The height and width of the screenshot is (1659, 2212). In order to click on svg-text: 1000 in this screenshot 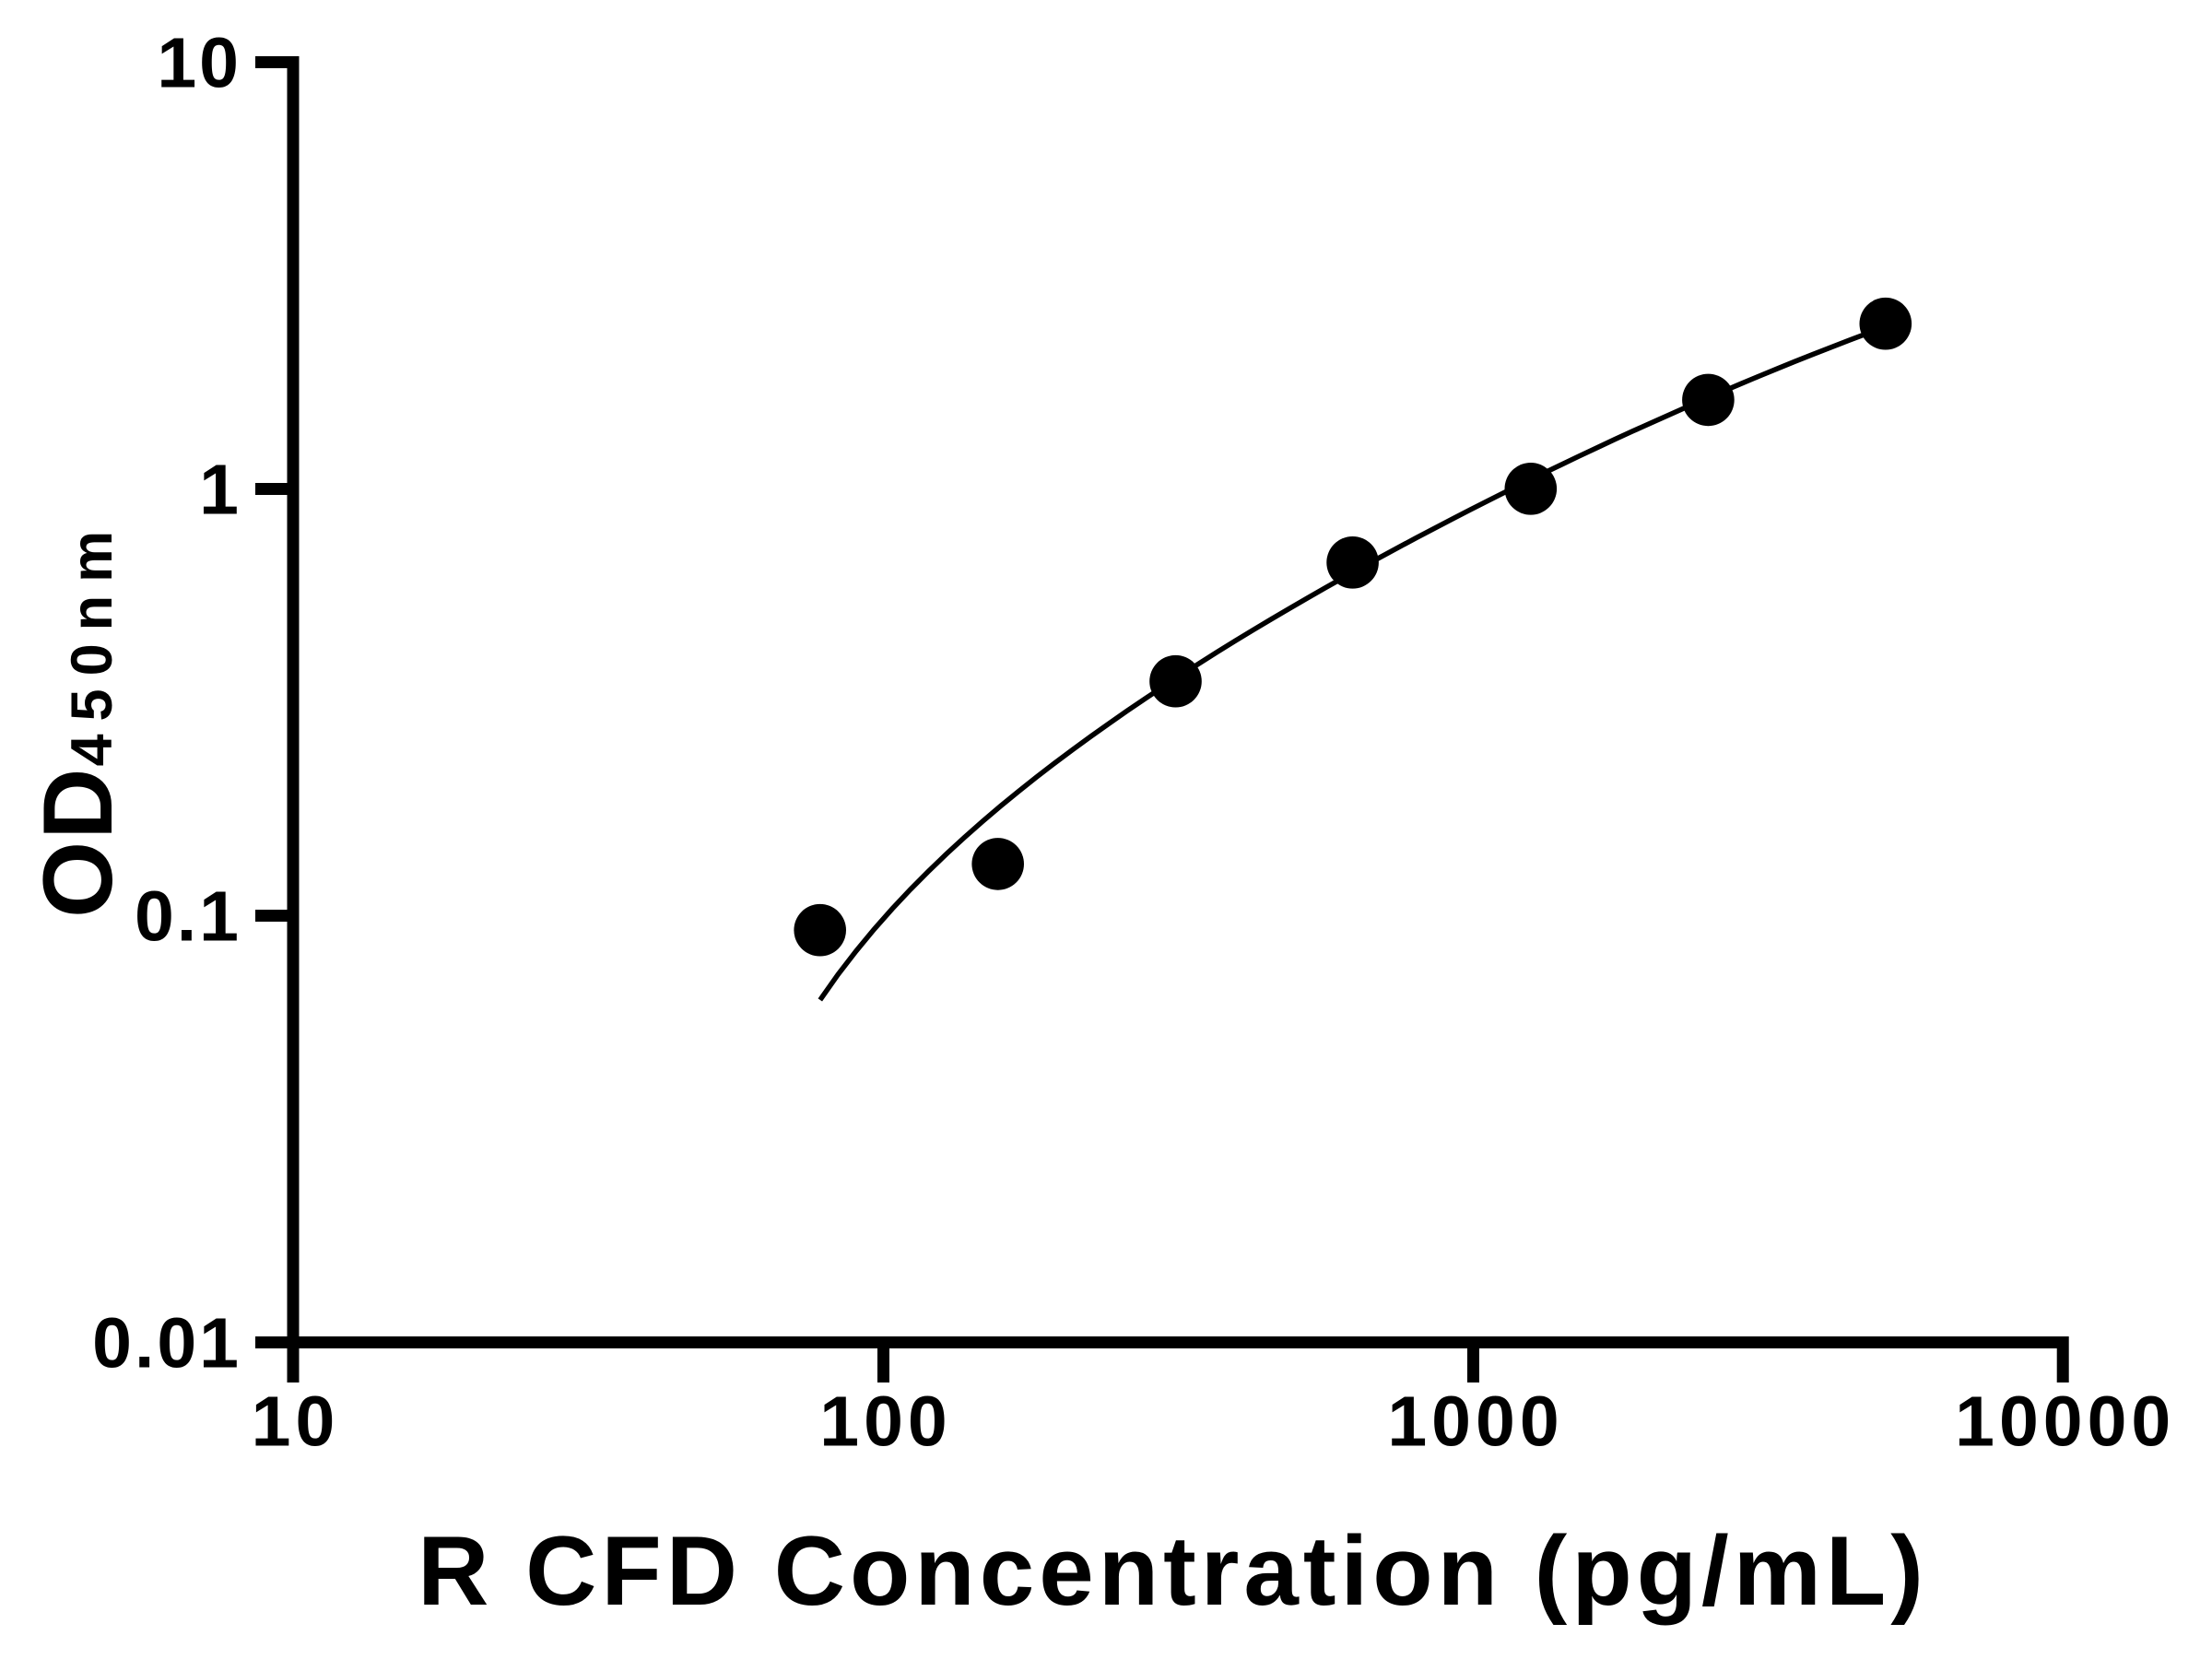, I will do `click(1475, 1421)`.